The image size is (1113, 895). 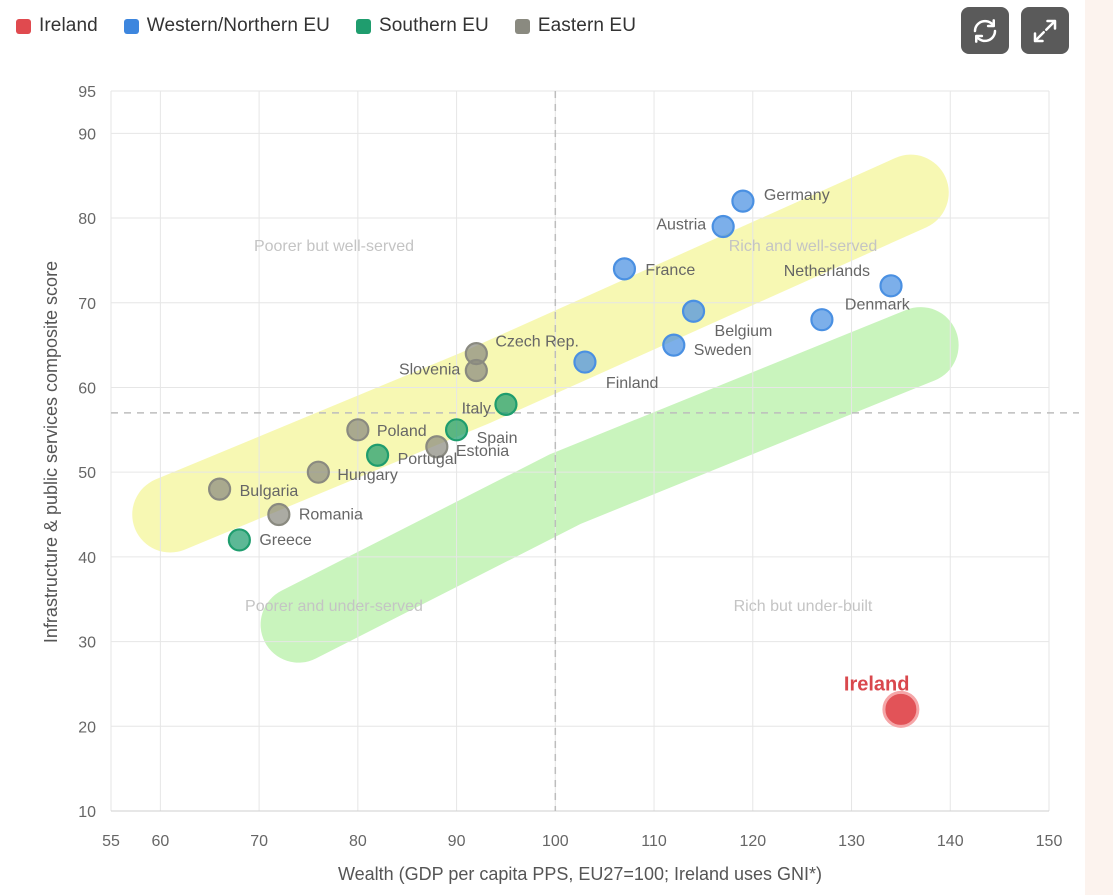 What do you see at coordinates (238, 25) in the screenshot?
I see `legend-label-western-northern: Western/Northern EU` at bounding box center [238, 25].